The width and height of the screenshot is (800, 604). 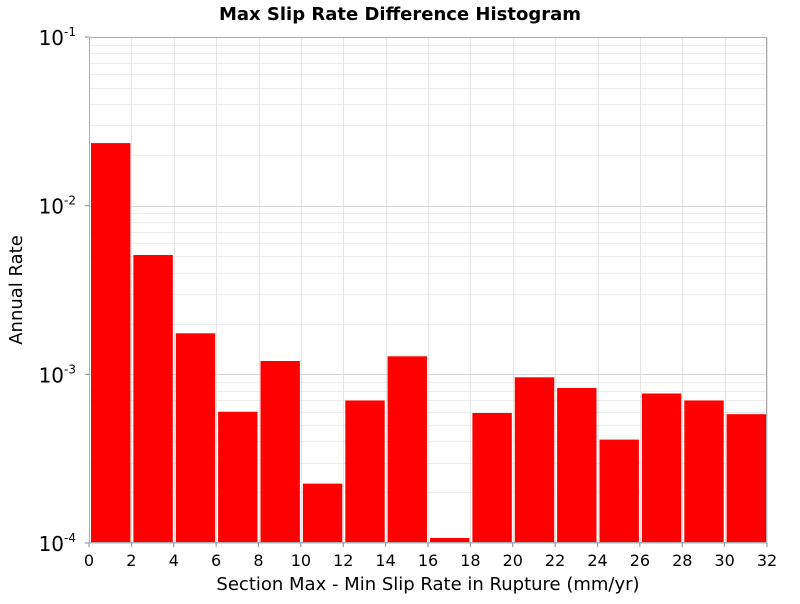 I want to click on x-tick-label: 14, so click(x=385, y=560).